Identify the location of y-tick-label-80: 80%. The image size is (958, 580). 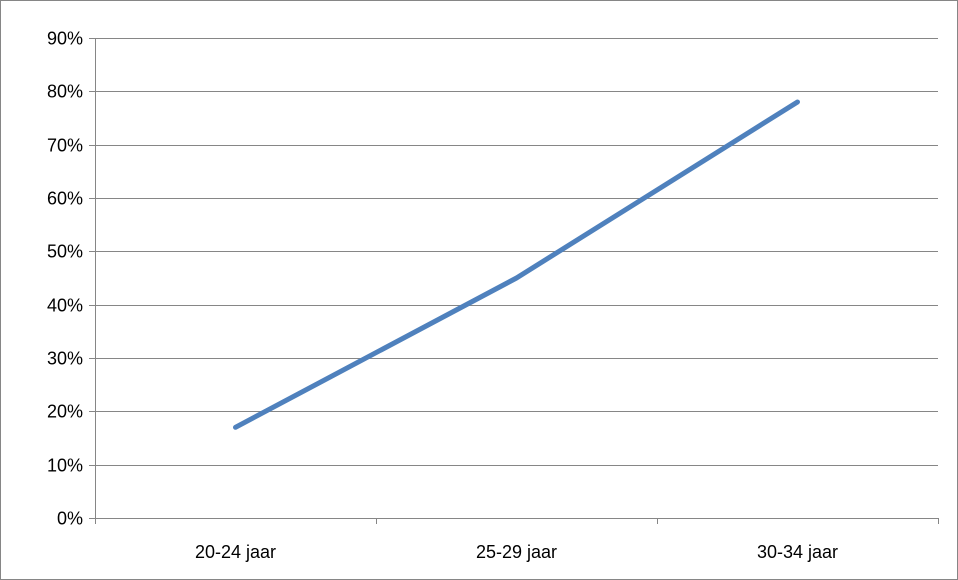
(65, 92).